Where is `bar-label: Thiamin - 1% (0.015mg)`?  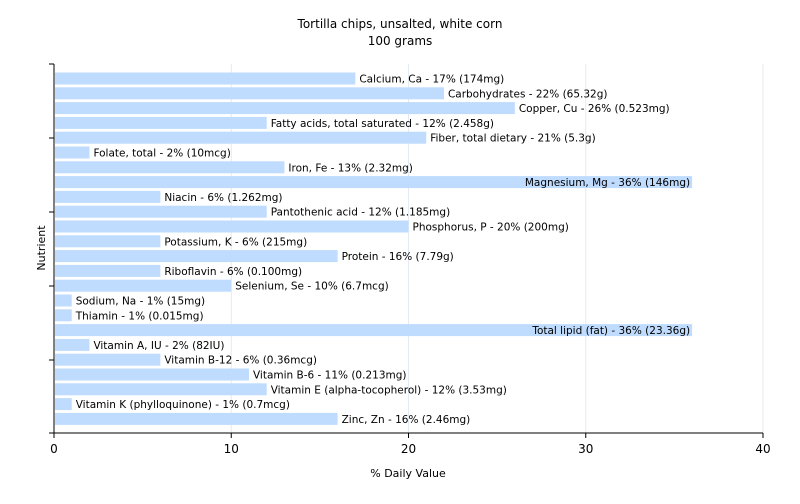 bar-label: Thiamin - 1% (0.015mg) is located at coordinates (139, 316).